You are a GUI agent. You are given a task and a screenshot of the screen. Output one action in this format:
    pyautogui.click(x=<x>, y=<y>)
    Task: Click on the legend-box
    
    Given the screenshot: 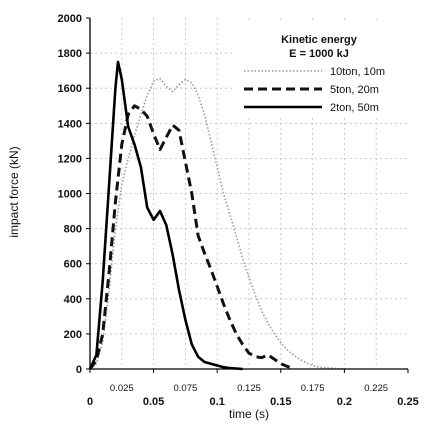 What is the action you would take?
    pyautogui.click(x=319, y=69)
    